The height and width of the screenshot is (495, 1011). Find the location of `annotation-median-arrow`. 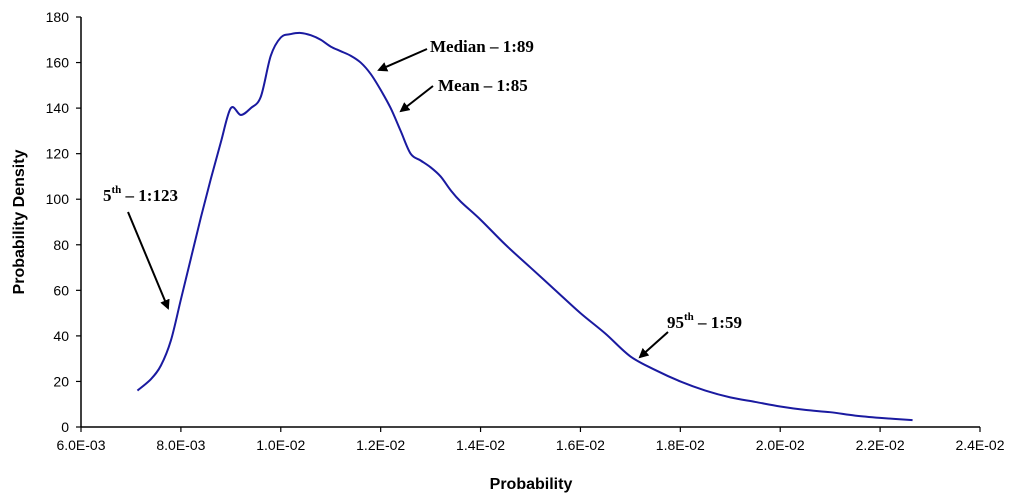

annotation-median-arrow is located at coordinates (402, 60).